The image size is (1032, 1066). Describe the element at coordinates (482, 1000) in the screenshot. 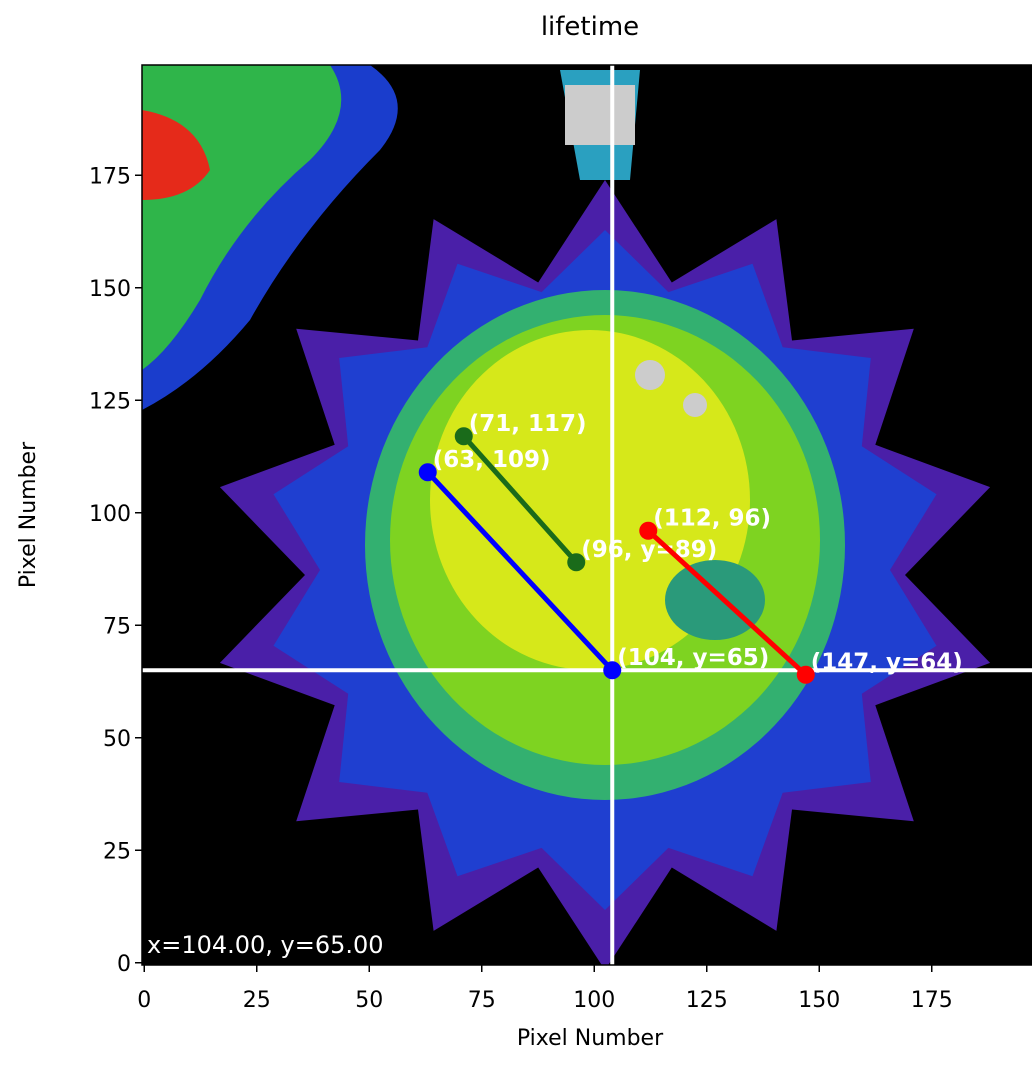

I see `x-tick-label: 75` at that location.